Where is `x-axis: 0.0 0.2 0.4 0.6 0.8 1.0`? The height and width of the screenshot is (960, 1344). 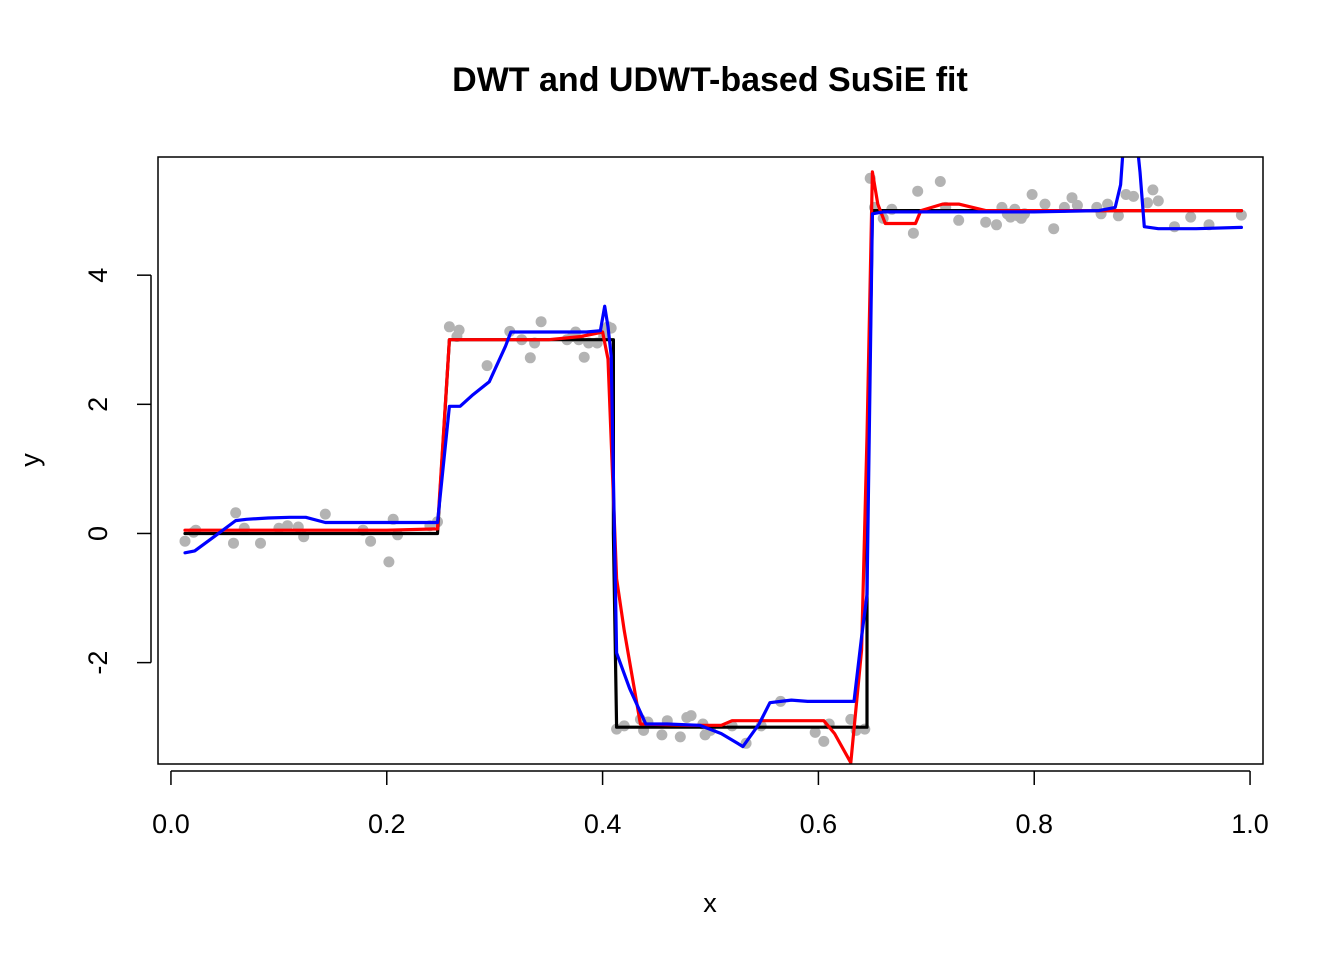 x-axis: 0.0 0.2 0.4 0.6 0.8 1.0 is located at coordinates (710, 804).